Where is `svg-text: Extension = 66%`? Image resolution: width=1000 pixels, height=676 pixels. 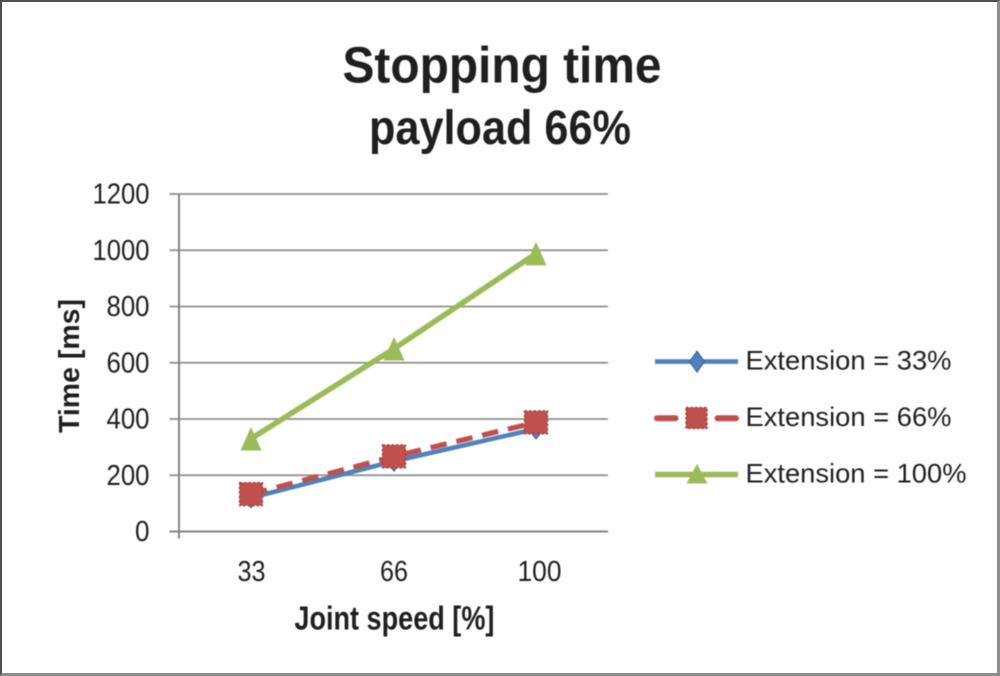 svg-text: Extension = 66% is located at coordinates (849, 417).